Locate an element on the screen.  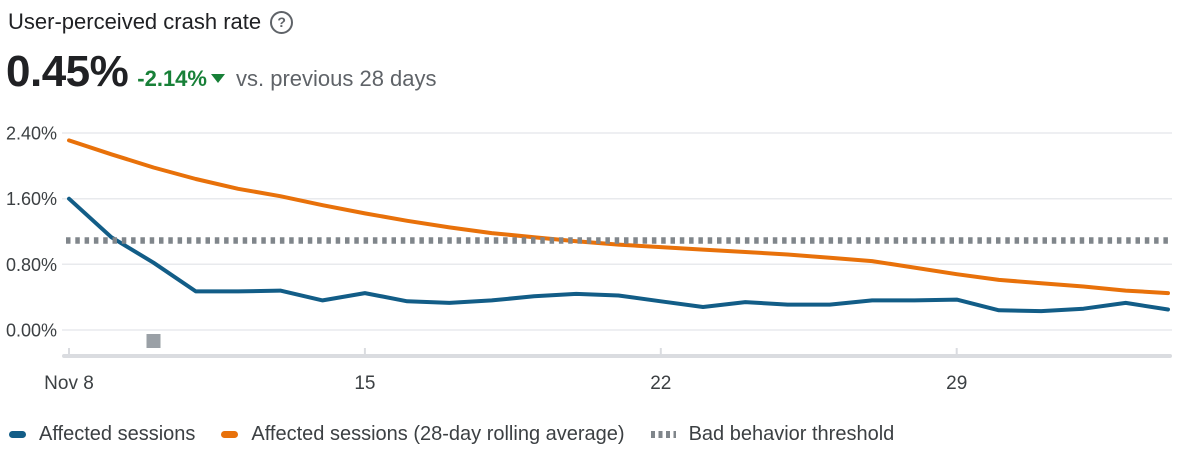
legend-item: Bad behavior threshold is located at coordinates (772, 434).